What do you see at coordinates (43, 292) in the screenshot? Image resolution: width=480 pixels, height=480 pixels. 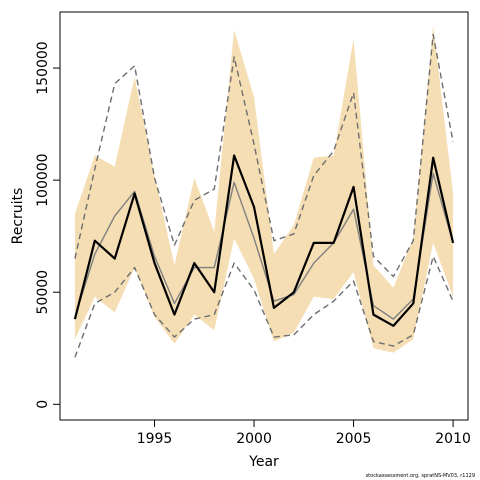 I see `y-tick-label: 50000` at bounding box center [43, 292].